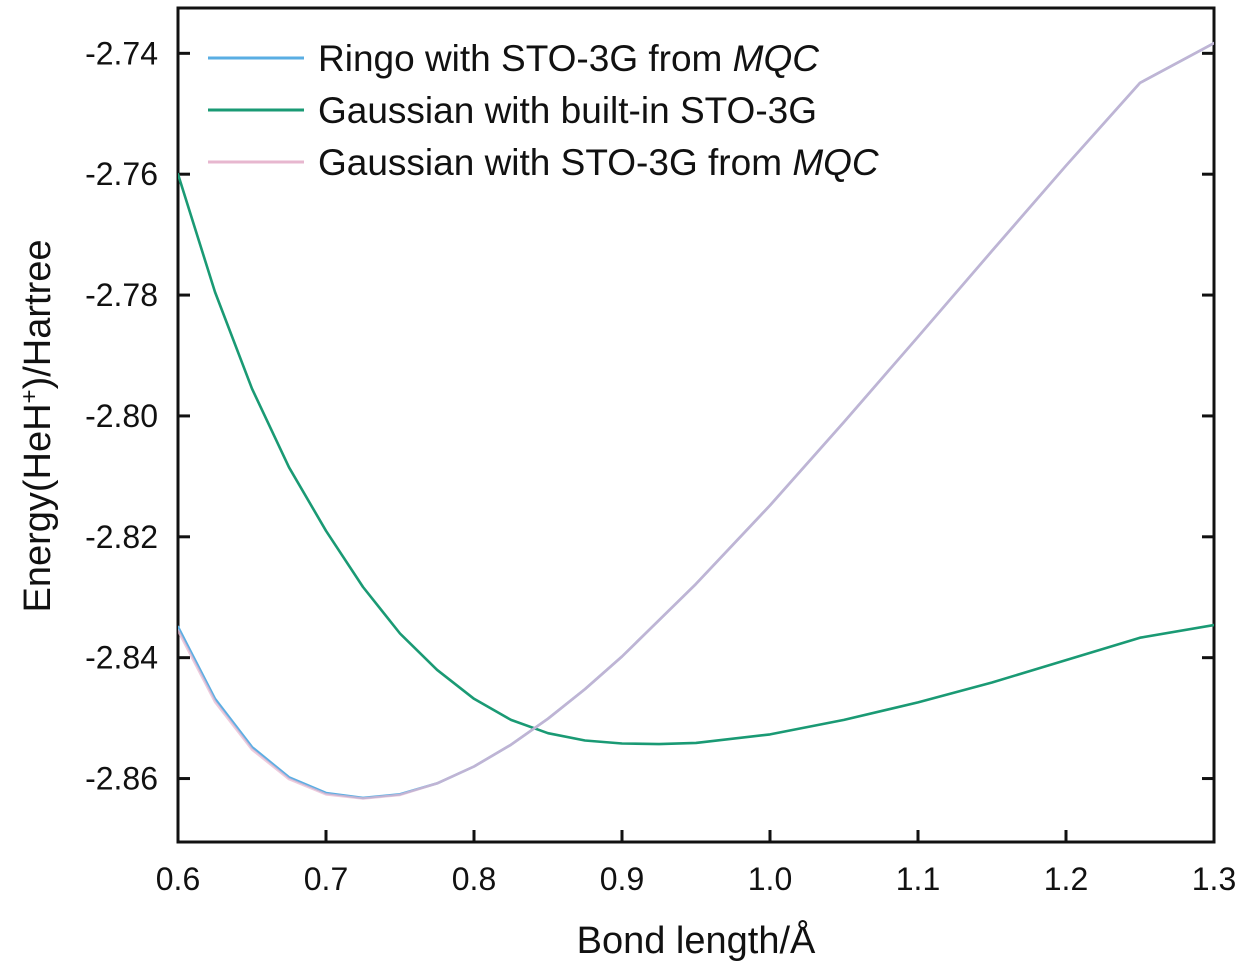 The width and height of the screenshot is (1246, 968). I want to click on y-tick-label: -2.80, so click(121, 416).